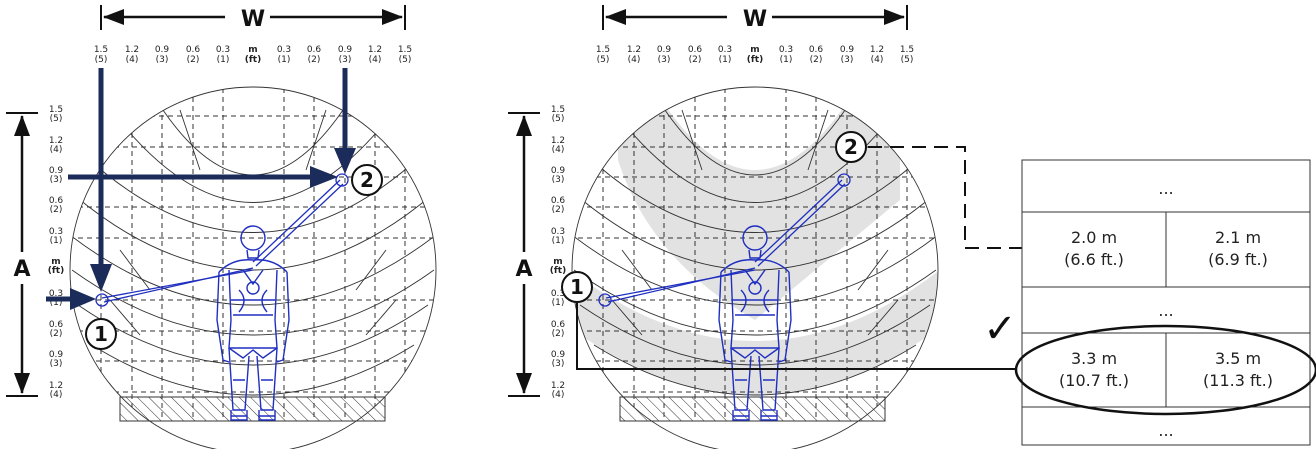  I want to click on svg-text: 2, so click(367, 180).